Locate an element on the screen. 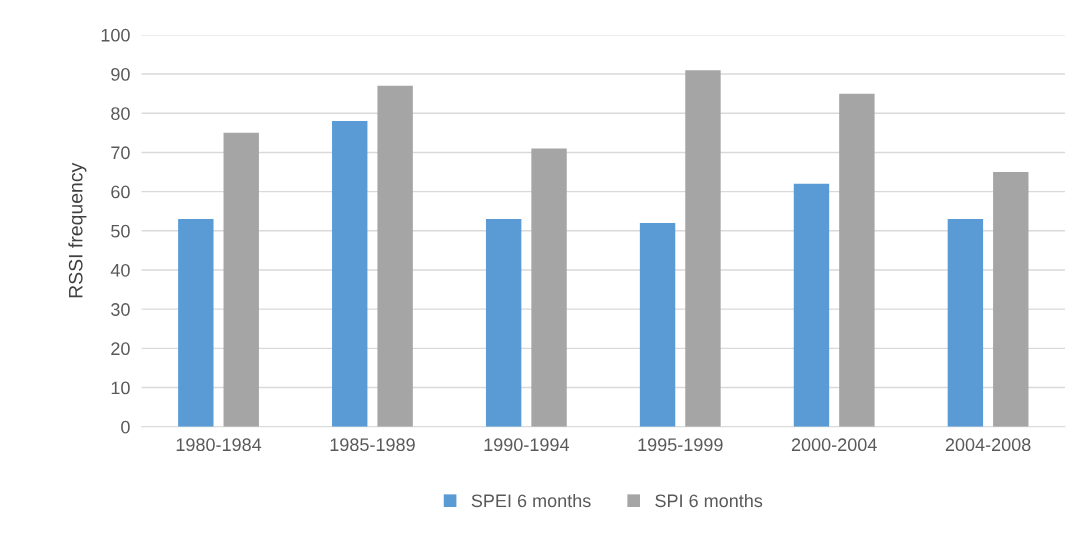  legend-label: SPEI 6 months is located at coordinates (531, 500).